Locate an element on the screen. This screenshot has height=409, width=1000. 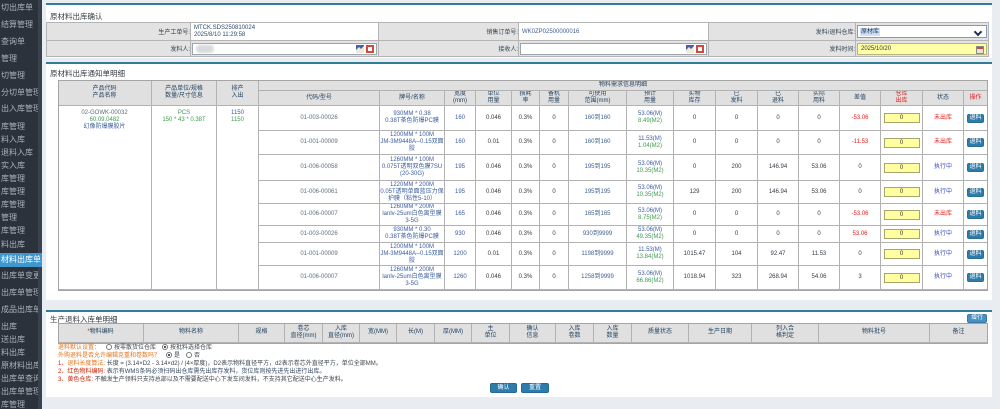
column-header: 主单位 is located at coordinates (491, 333).